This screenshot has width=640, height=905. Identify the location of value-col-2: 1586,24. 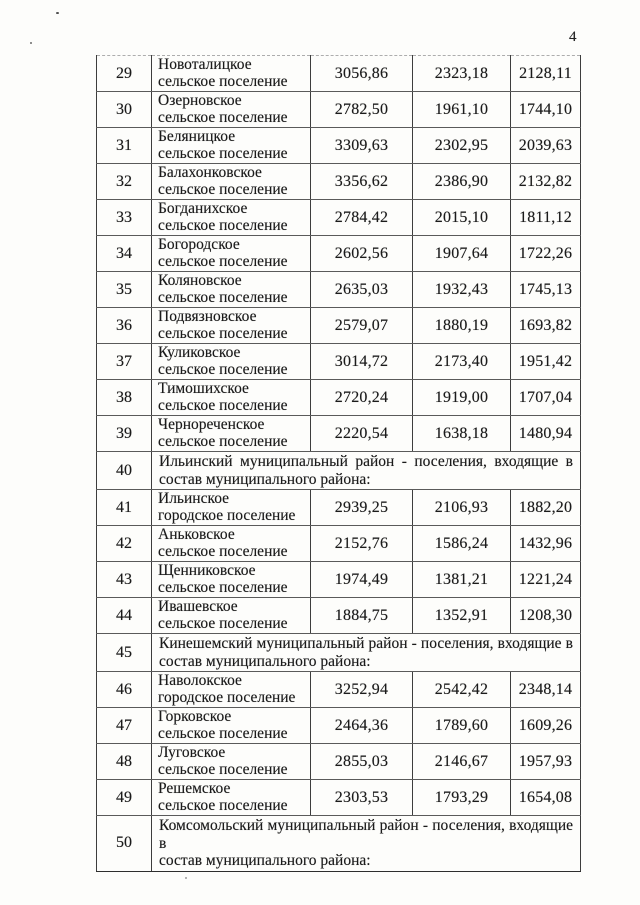
(461, 543).